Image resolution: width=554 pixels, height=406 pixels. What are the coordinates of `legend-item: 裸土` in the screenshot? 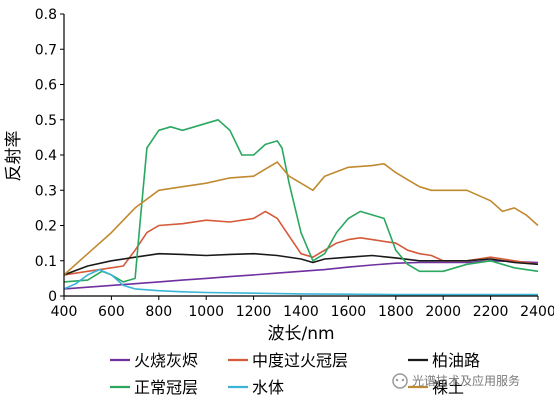 It's located at (436, 387).